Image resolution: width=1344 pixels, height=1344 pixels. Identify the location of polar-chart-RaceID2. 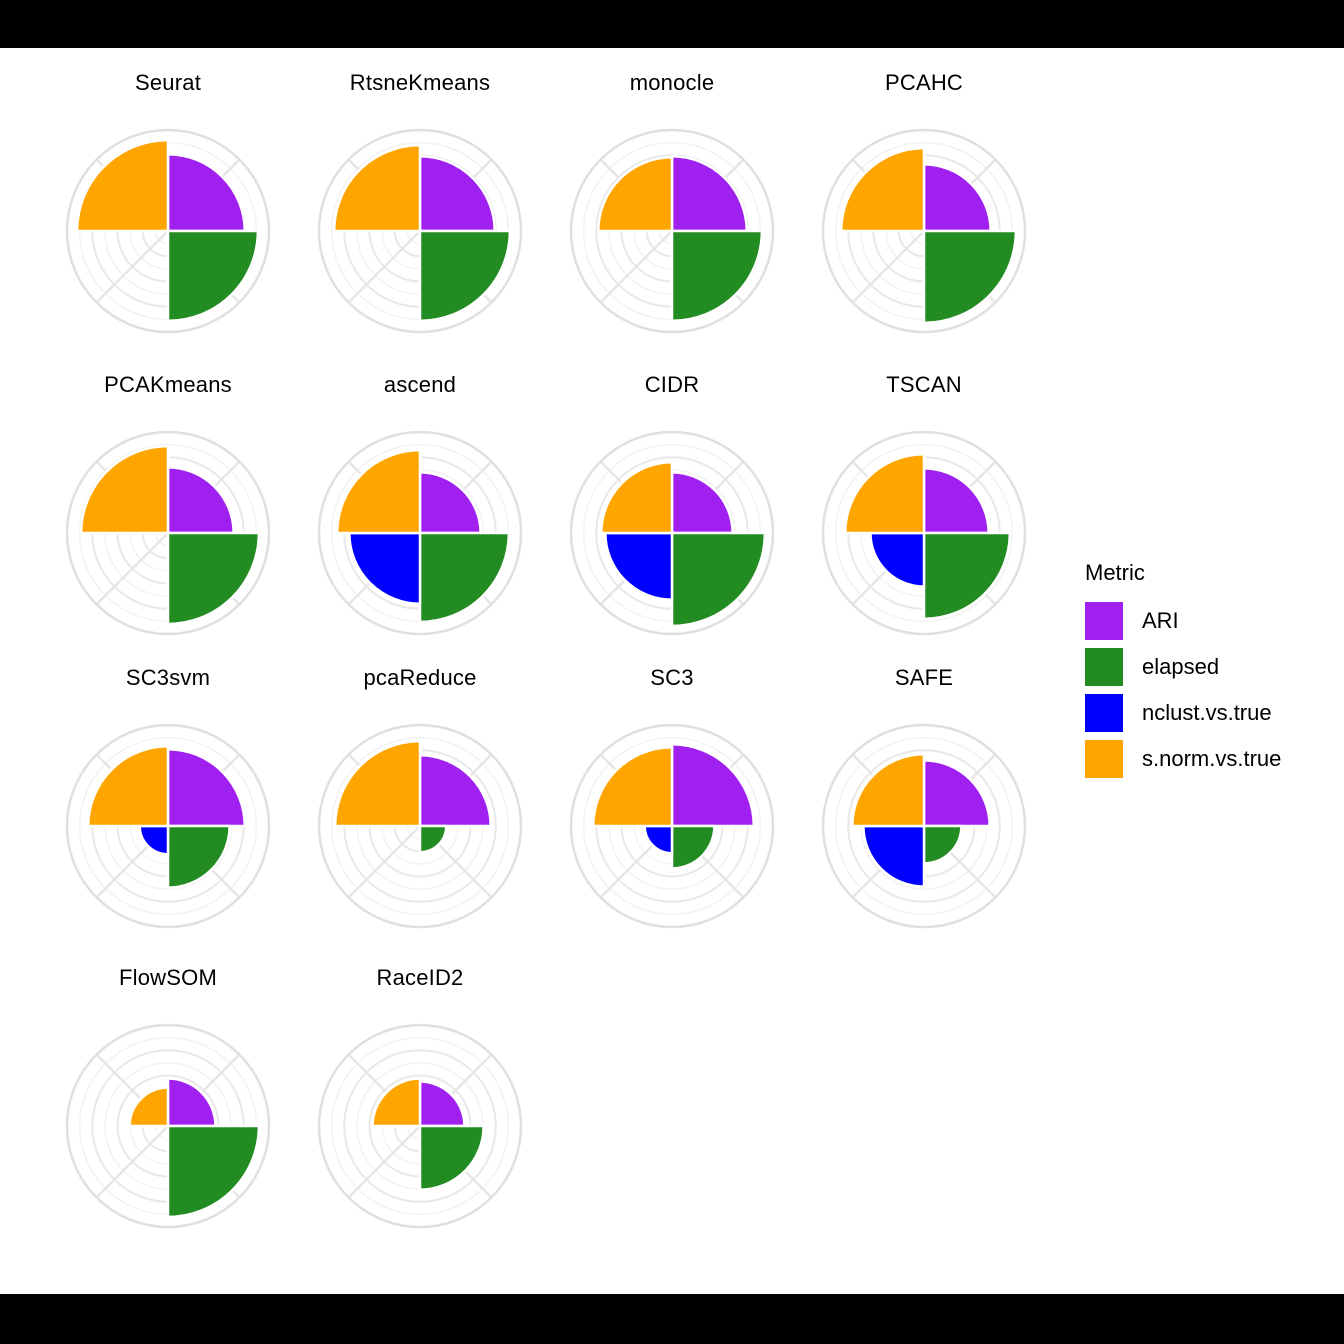
(420, 1126).